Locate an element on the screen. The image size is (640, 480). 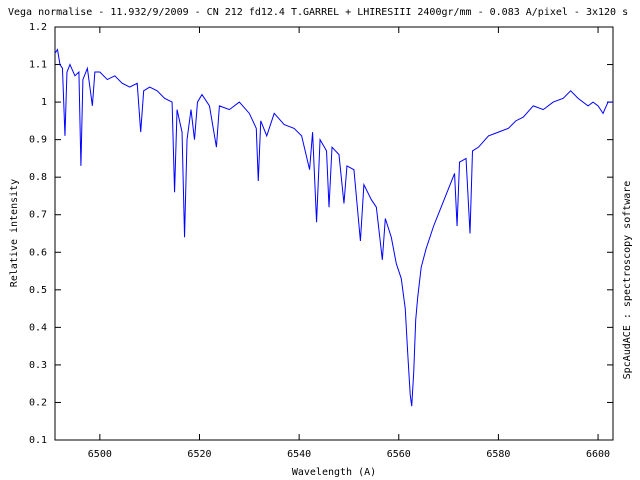
y-tick-label: 1.2 is located at coordinates (38, 27).